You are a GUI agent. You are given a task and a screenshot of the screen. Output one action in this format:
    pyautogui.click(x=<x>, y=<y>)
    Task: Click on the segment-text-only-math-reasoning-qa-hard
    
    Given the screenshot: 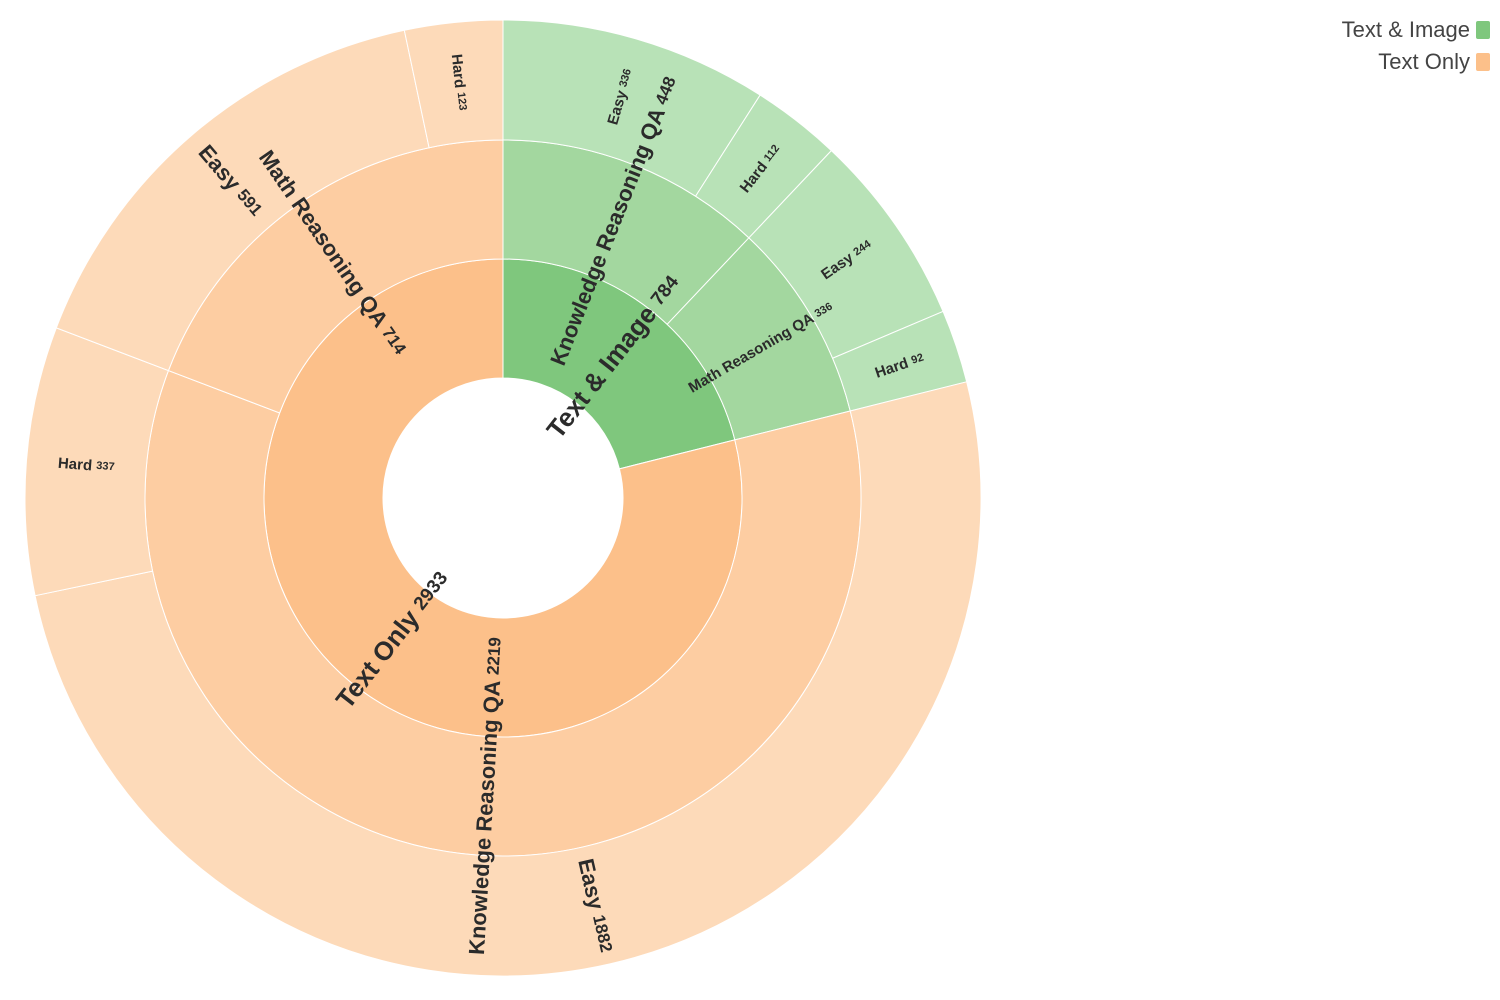 What is the action you would take?
    pyautogui.click(x=453, y=84)
    